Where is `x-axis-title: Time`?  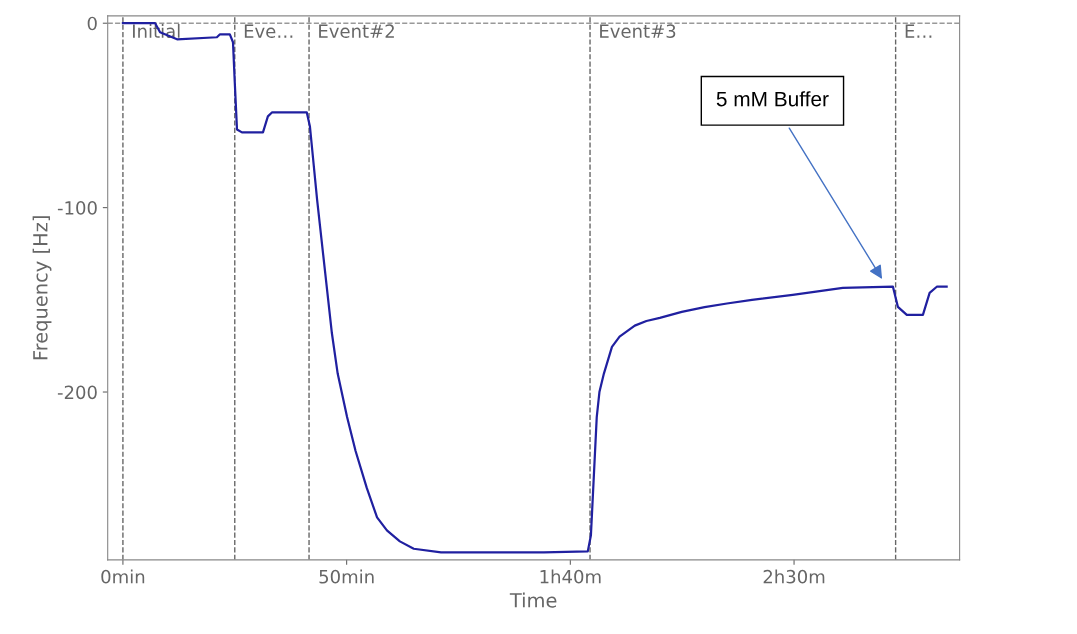
x-axis-title: Time is located at coordinates (533, 600).